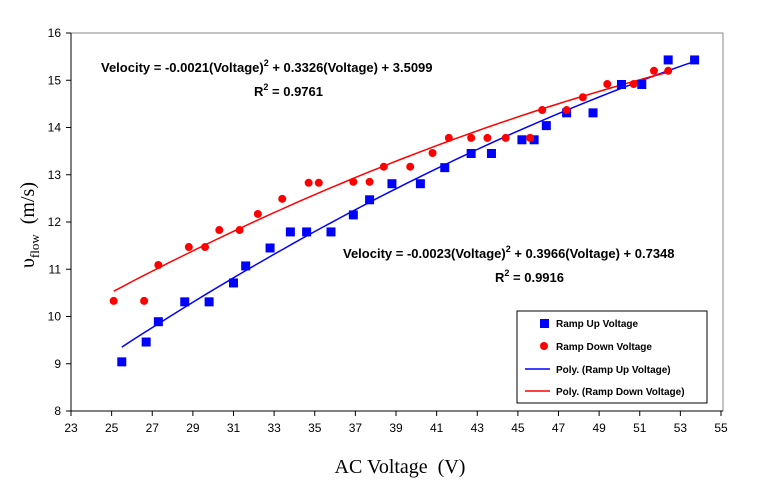 This screenshot has height=490, width=779. Describe the element at coordinates (604, 347) in the screenshot. I see `legend-ramp-down: Ramp Down Voltage` at that location.